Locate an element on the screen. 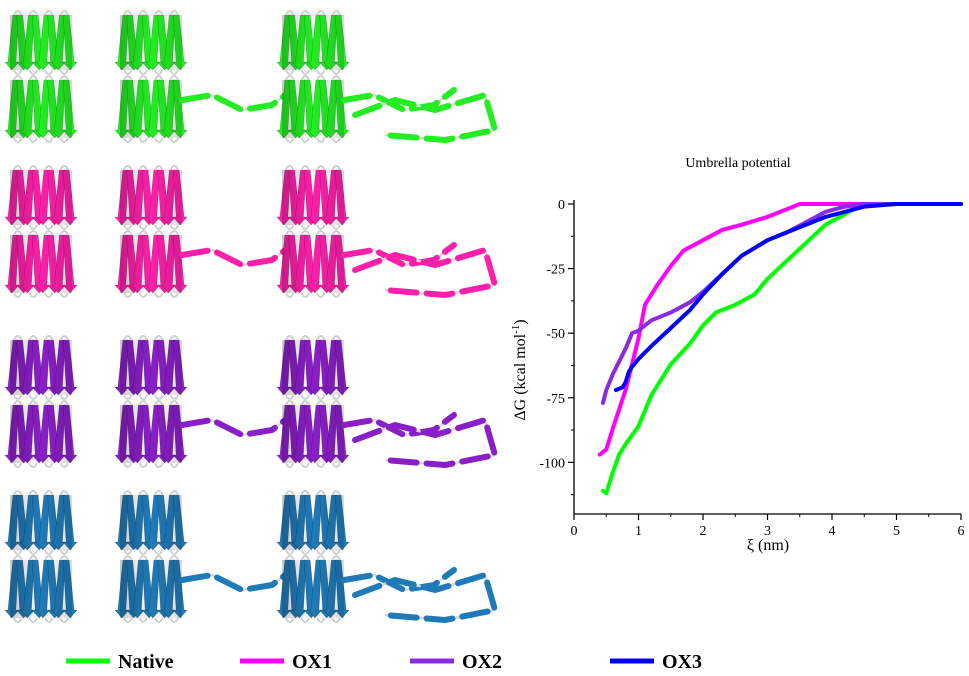 The height and width of the screenshot is (676, 969). y-axis-title-end: ) is located at coordinates (520, 321).